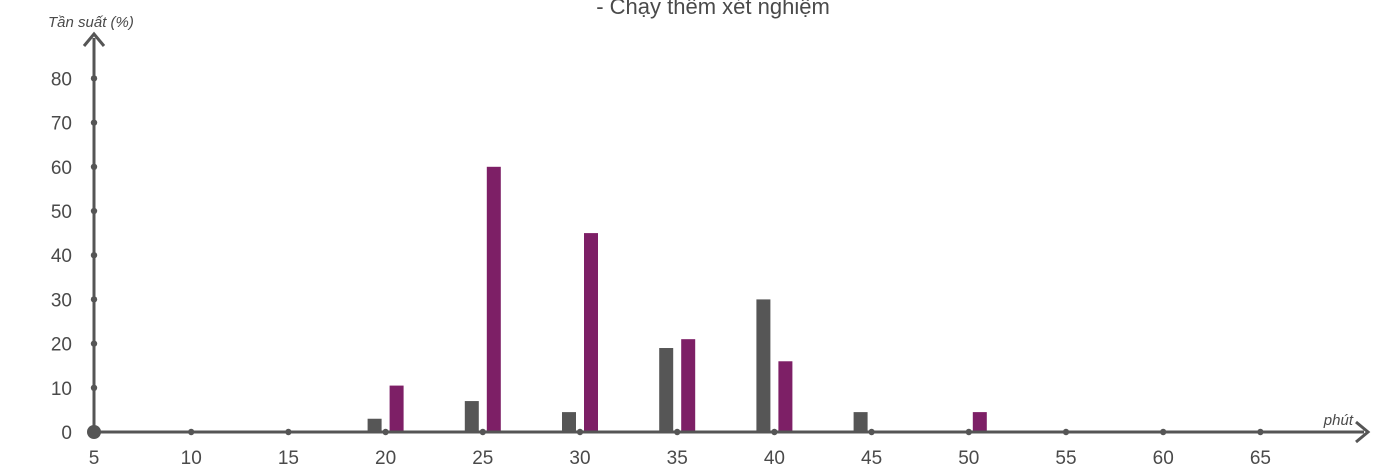 This screenshot has width=1373, height=467. I want to click on x-axis-arrow-icon, so click(1363, 432).